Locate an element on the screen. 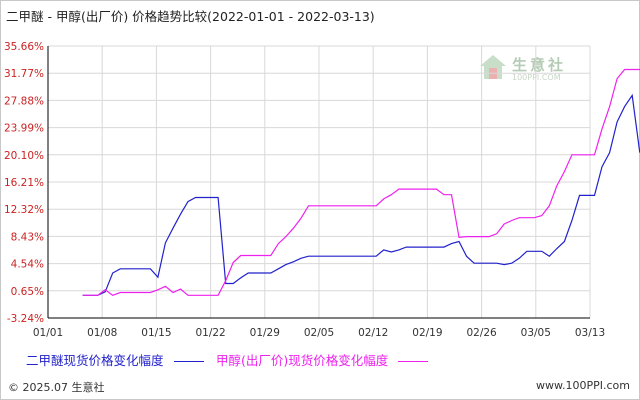 Image resolution: width=640 pixels, height=400 pixels. legend-item-series2: 甲醇(出厂价)现货价格变化幅度 is located at coordinates (322, 359).